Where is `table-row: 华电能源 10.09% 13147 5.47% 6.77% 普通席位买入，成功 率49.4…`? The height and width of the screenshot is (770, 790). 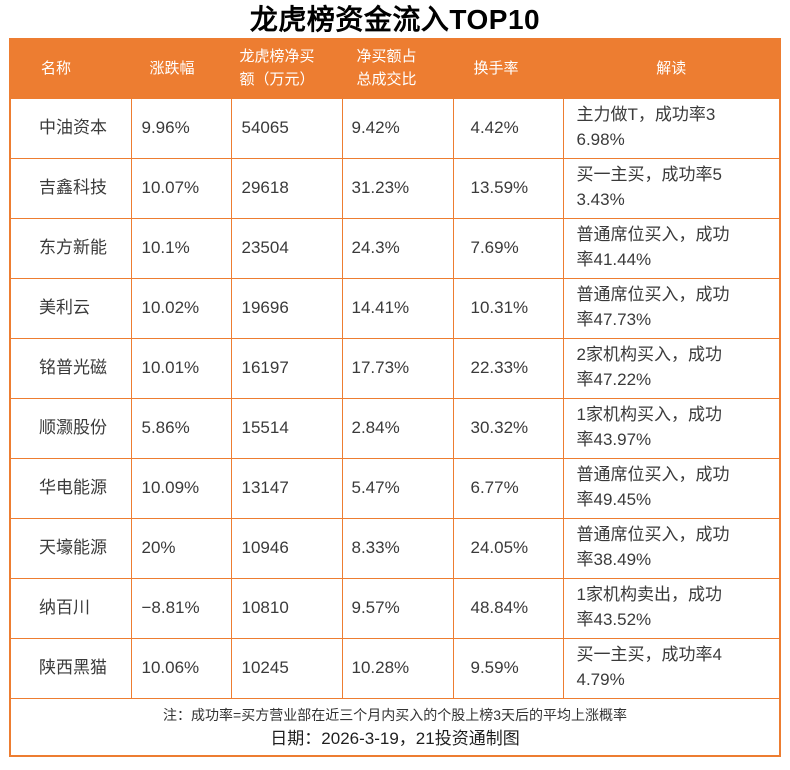
table-row: 华电能源 10.09% 13147 5.47% 6.77% 普通席位买入，成功 率49.4… is located at coordinates (395, 488).